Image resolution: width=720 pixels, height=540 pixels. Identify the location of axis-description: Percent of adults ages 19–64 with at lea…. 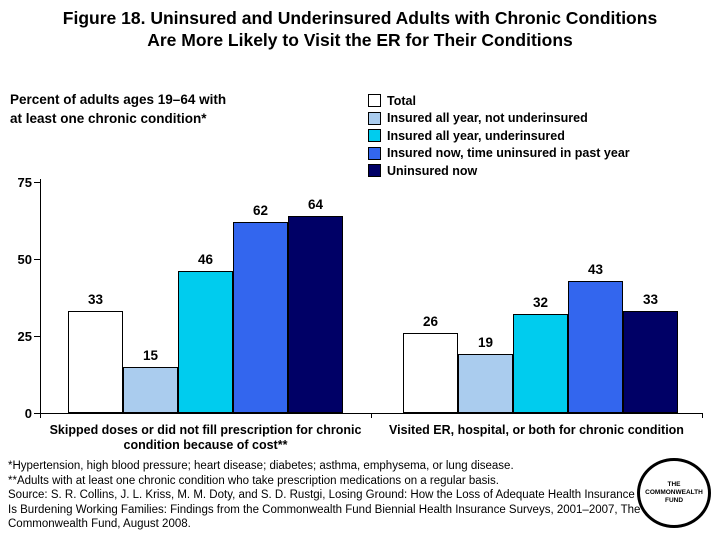
(165, 109).